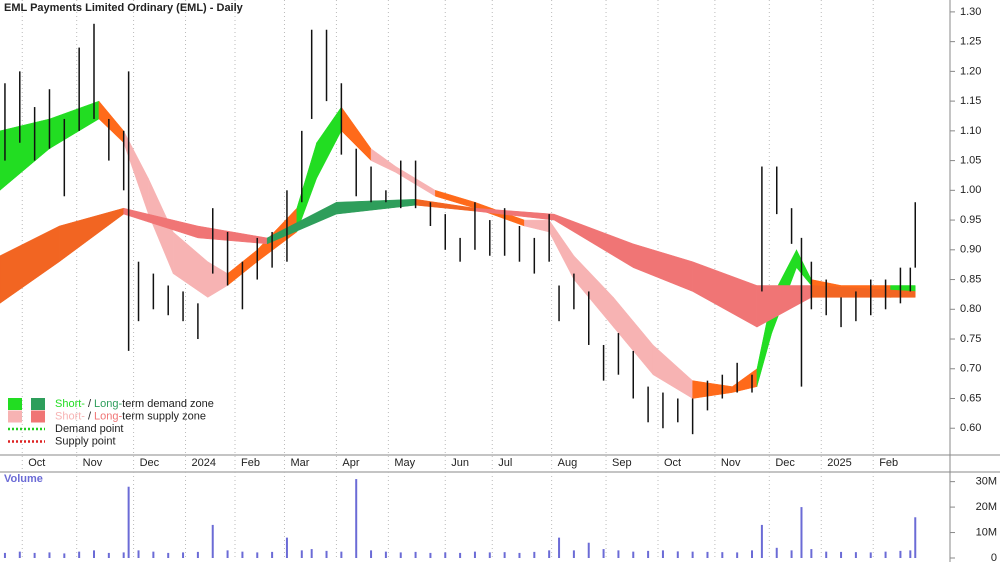 The height and width of the screenshot is (562, 1000). Describe the element at coordinates (970, 309) in the screenshot. I see `y-tick-label: 0.80` at that location.